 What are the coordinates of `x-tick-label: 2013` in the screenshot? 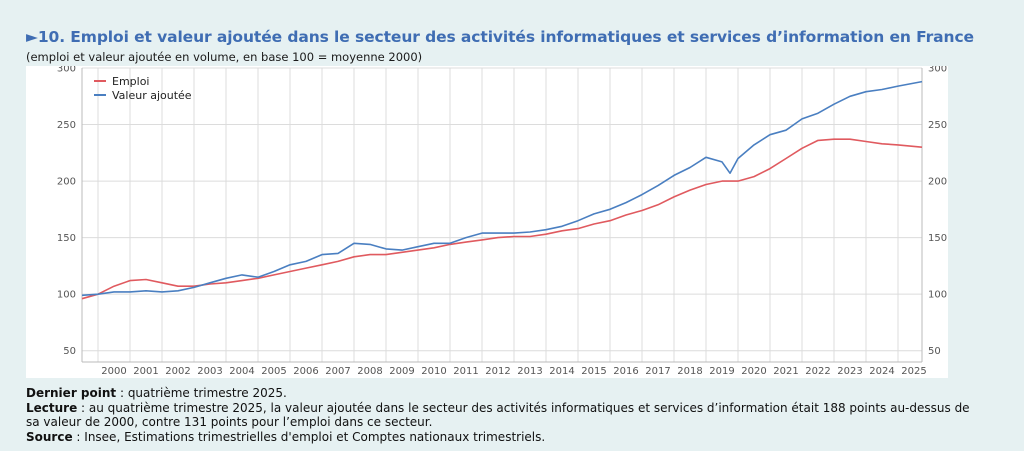 It's located at (529, 371).